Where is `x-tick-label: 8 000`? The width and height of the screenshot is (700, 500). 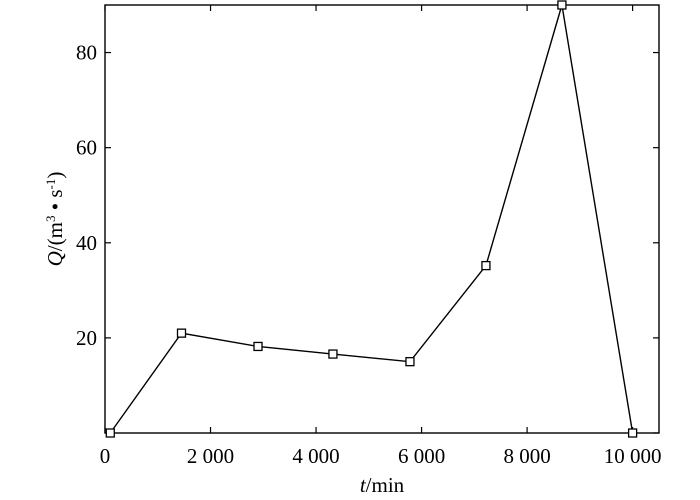 x-tick-label: 8 000 is located at coordinates (526, 456).